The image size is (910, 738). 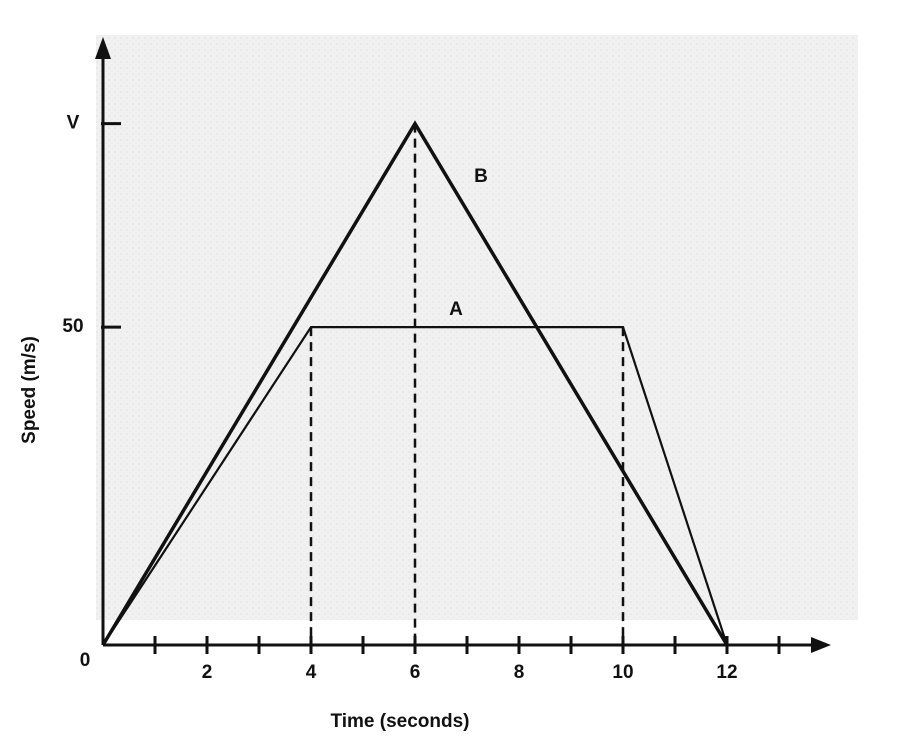 What do you see at coordinates (399, 721) in the screenshot?
I see `x-axis-label: Time (seconds)` at bounding box center [399, 721].